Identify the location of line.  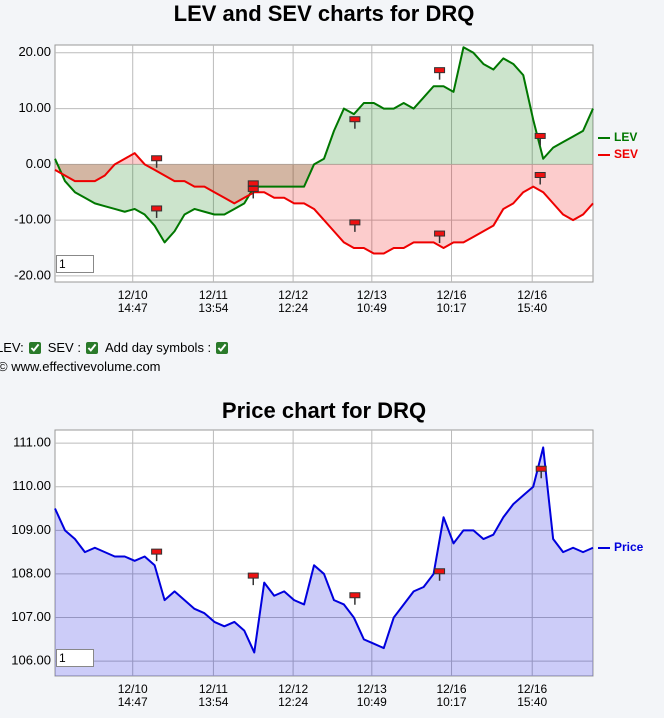
(324, 203).